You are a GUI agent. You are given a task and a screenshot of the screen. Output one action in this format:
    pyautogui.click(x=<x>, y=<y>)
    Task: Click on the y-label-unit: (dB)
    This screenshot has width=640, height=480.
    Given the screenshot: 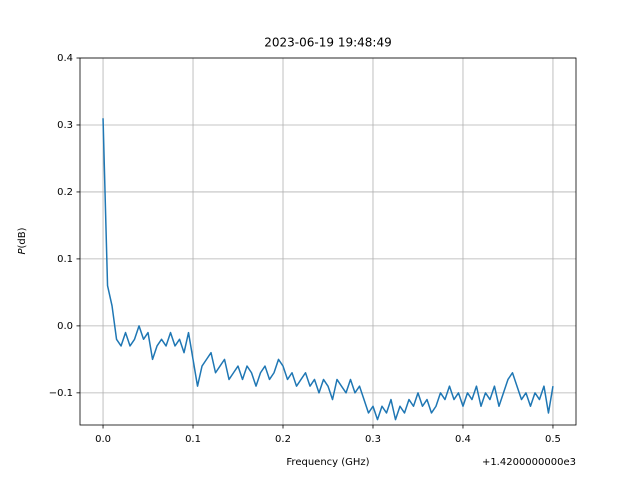 What is the action you would take?
    pyautogui.click(x=22, y=237)
    